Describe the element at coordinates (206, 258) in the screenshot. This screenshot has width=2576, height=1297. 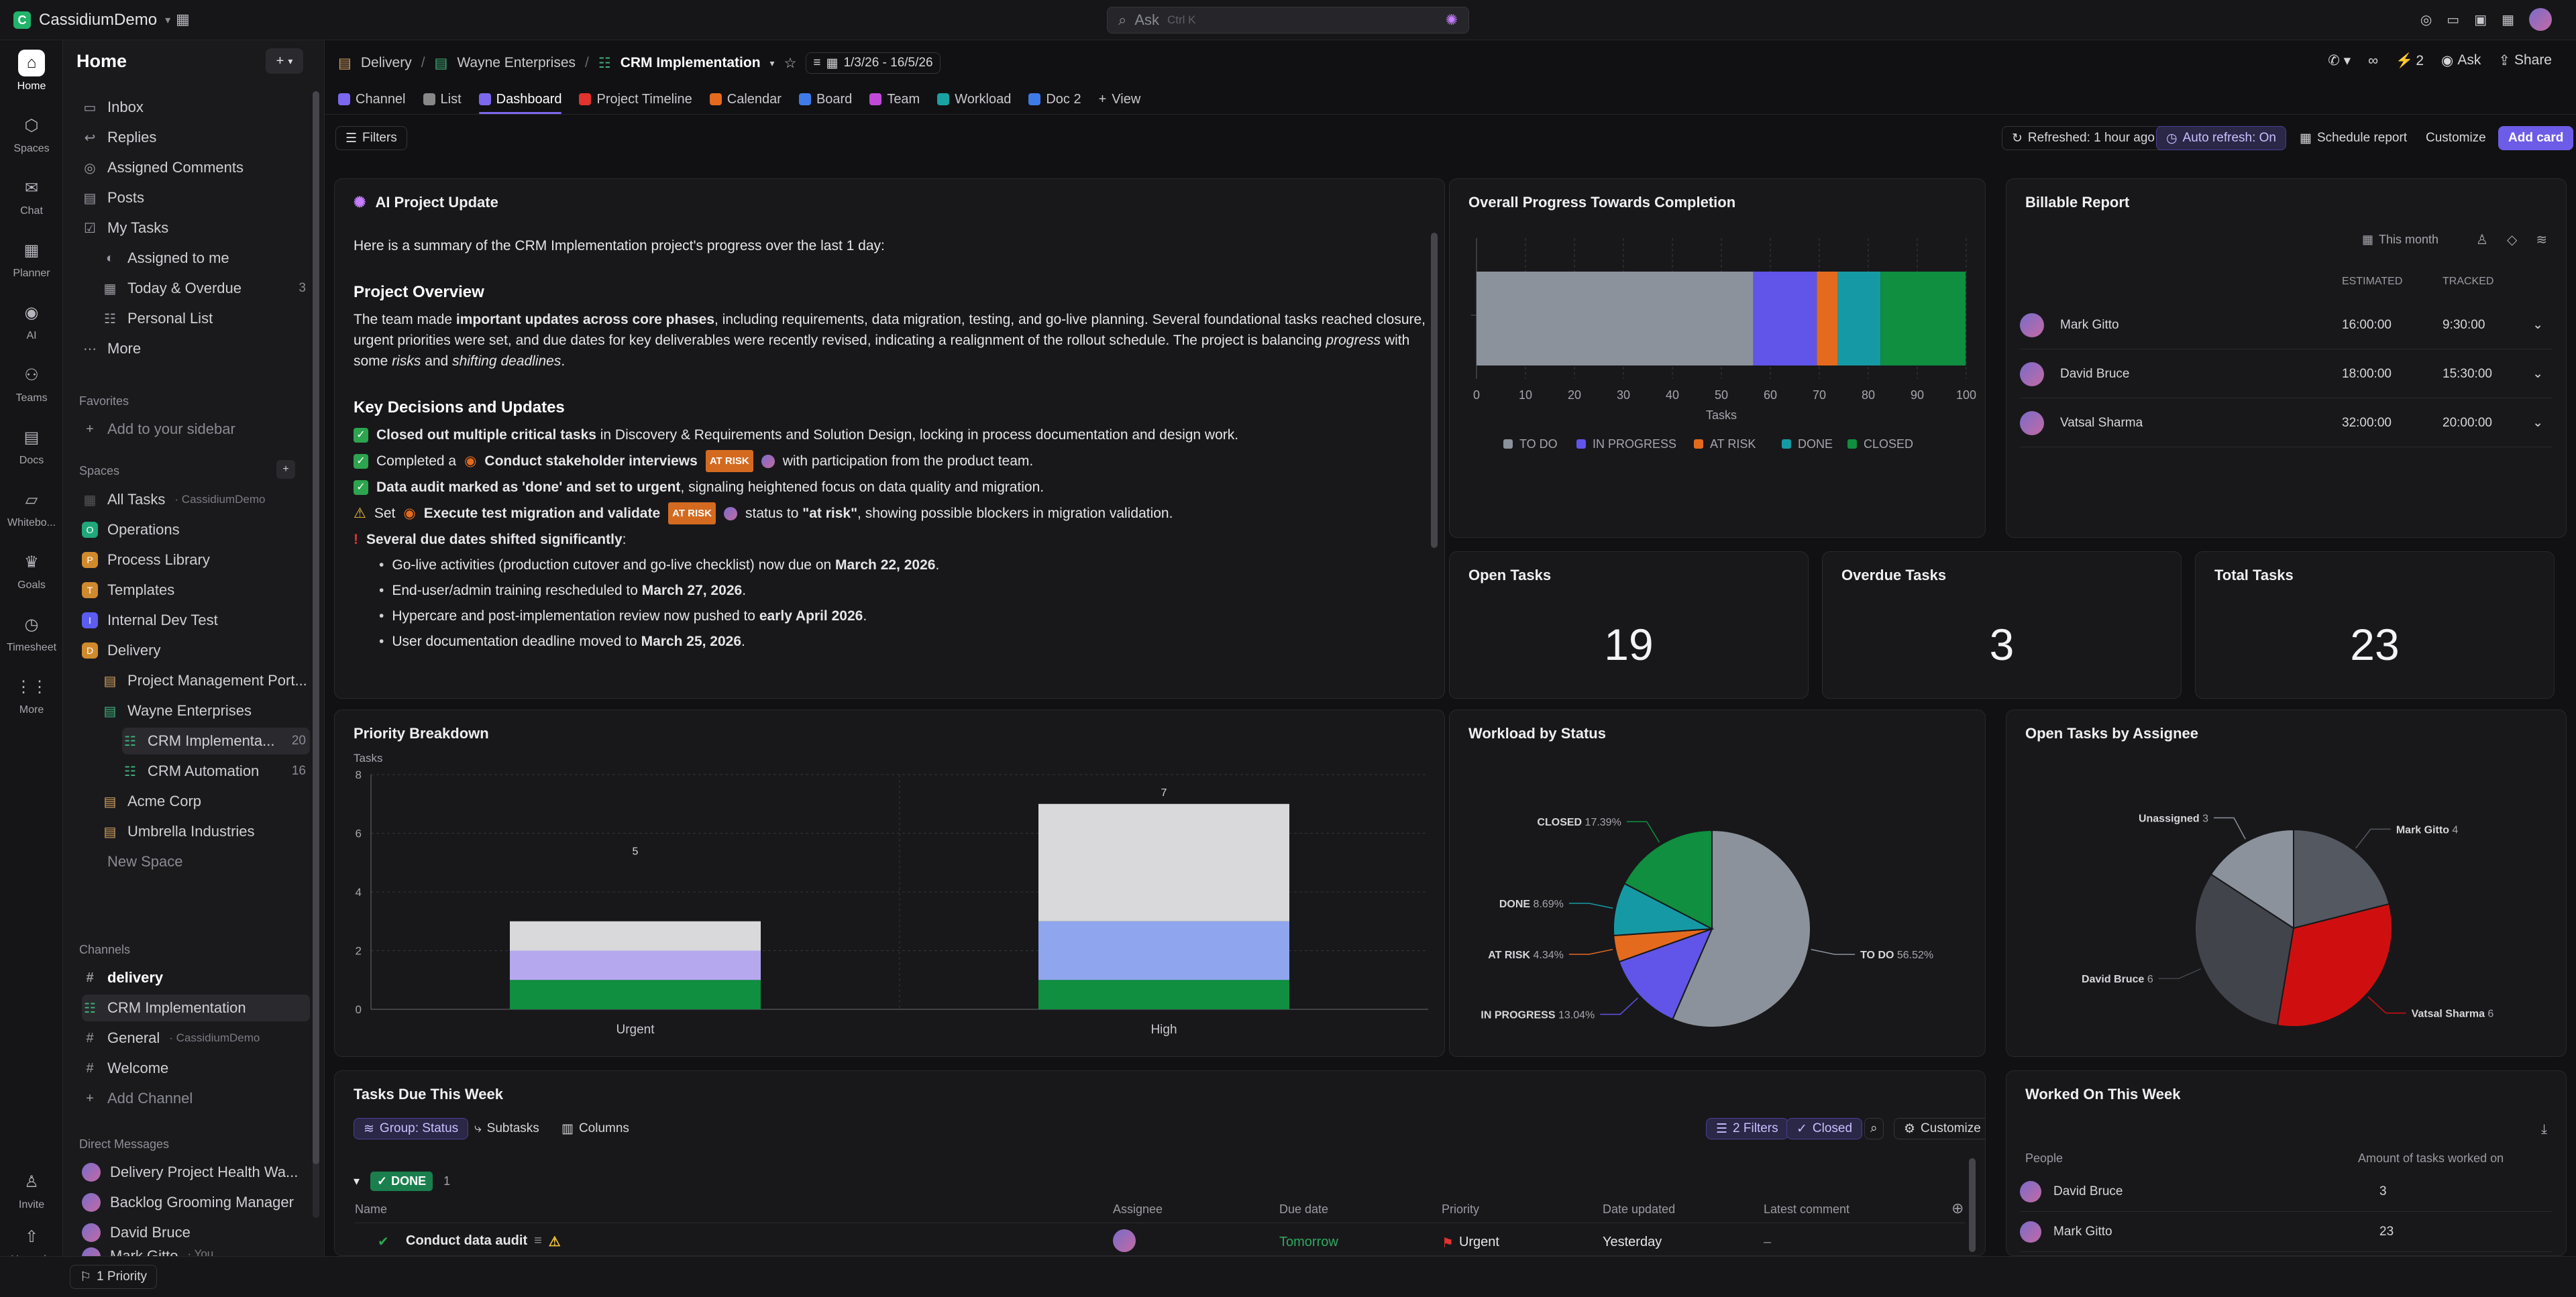
I see `sidebar-item-assigned-to-me: ◐ Assigned to me` at that location.